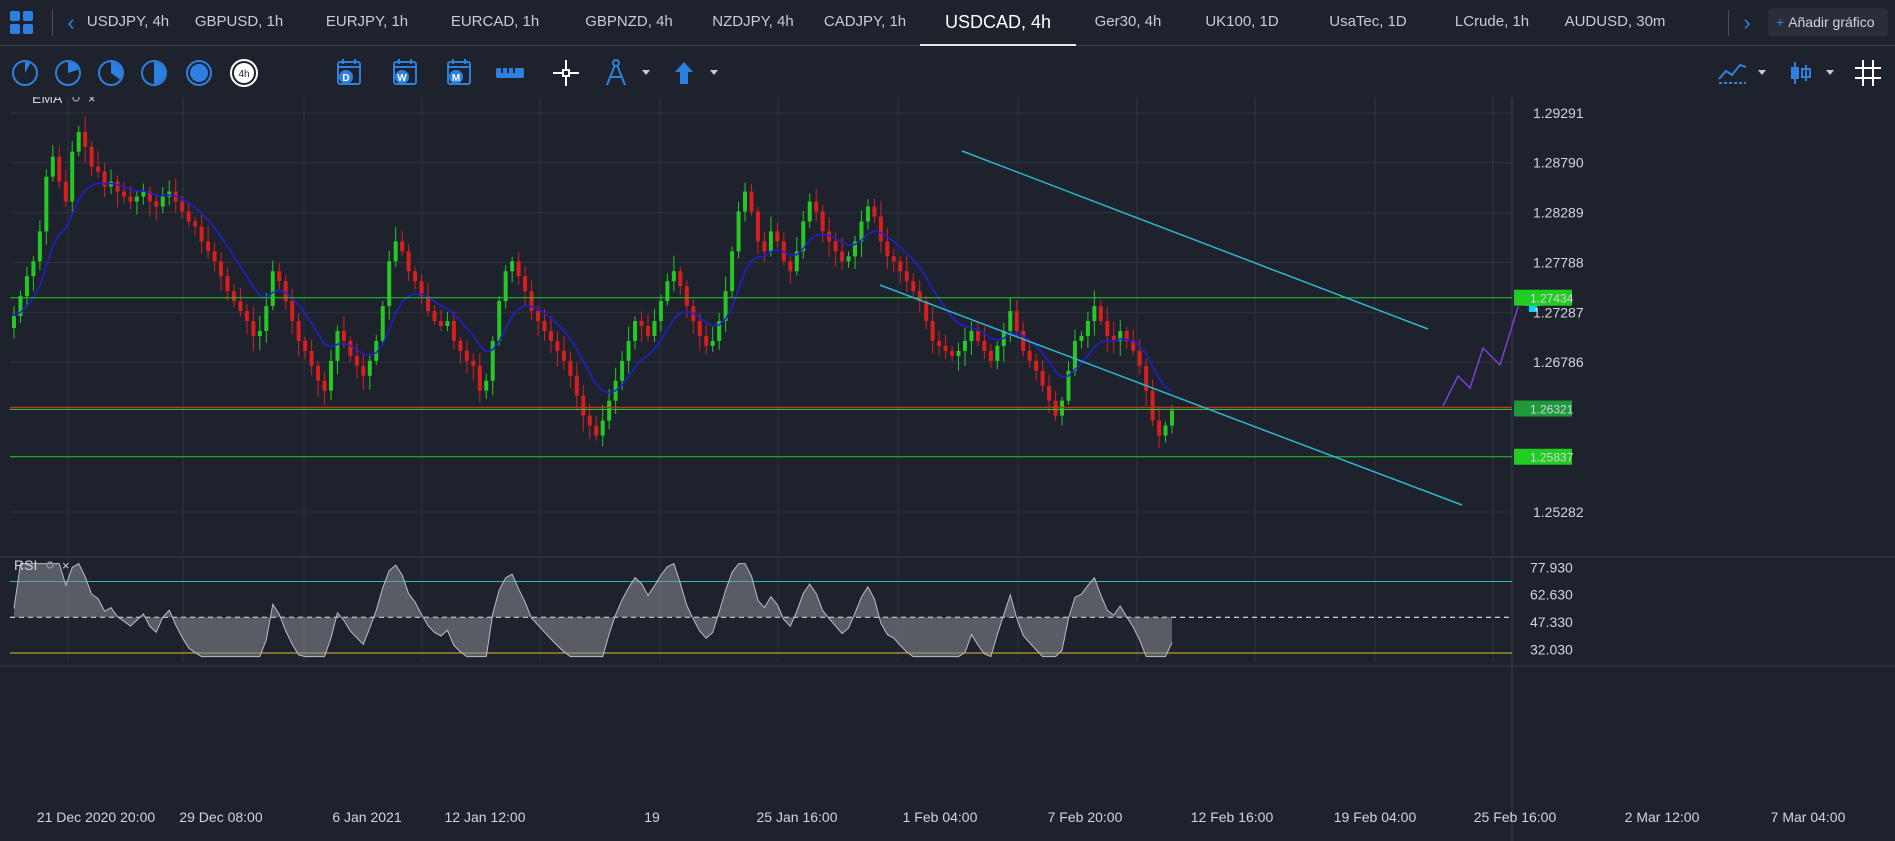 The image size is (1895, 841). I want to click on calendar-weekly-icon: W, so click(406, 73).